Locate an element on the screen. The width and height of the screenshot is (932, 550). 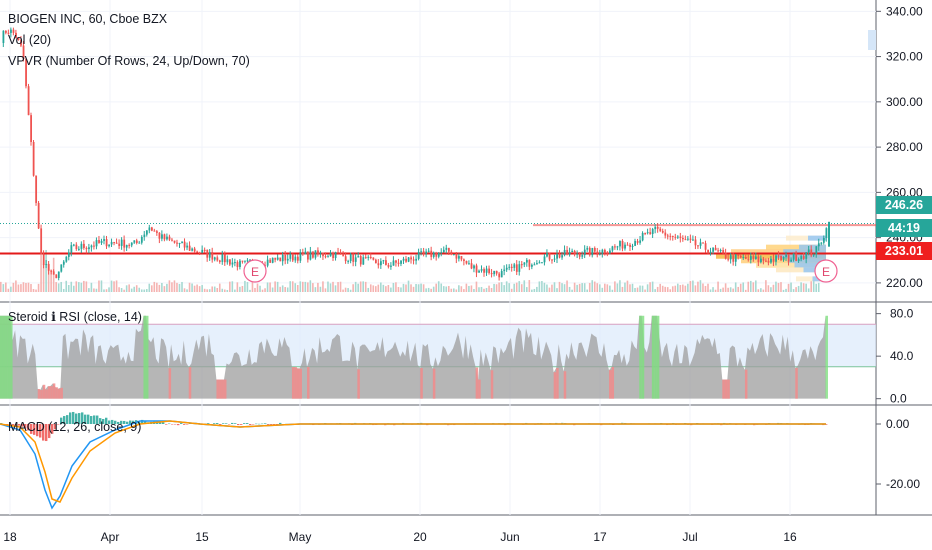
y-tick-label: 340.00 is located at coordinates (904, 11).